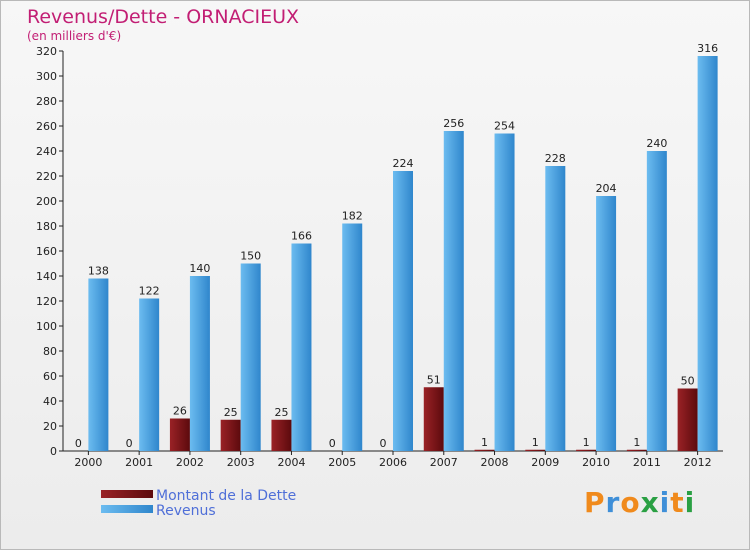 This screenshot has width=750, height=550. I want to click on y-tick-label: 40, so click(50, 401).